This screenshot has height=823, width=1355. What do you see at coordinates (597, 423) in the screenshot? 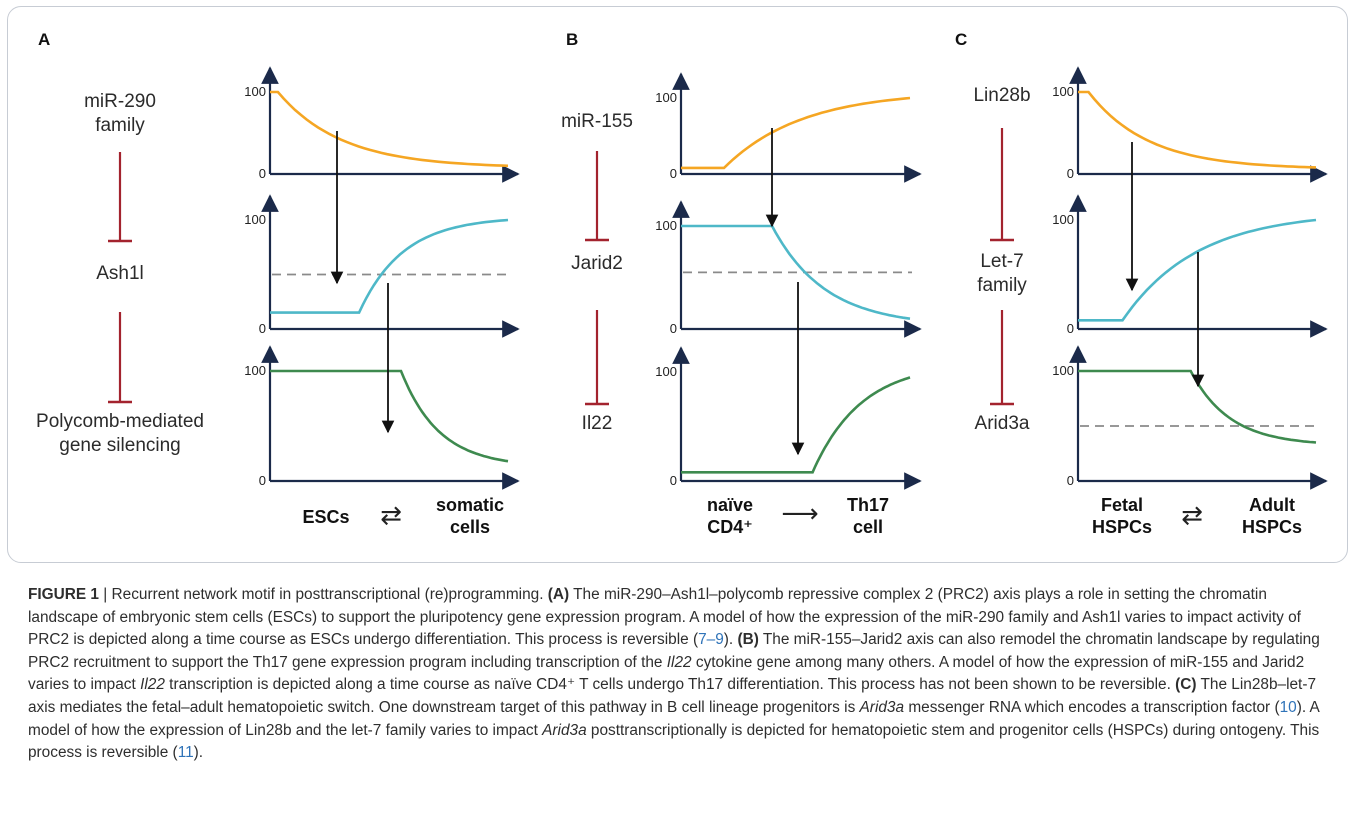
I see `node-il22: Il22` at bounding box center [597, 423].